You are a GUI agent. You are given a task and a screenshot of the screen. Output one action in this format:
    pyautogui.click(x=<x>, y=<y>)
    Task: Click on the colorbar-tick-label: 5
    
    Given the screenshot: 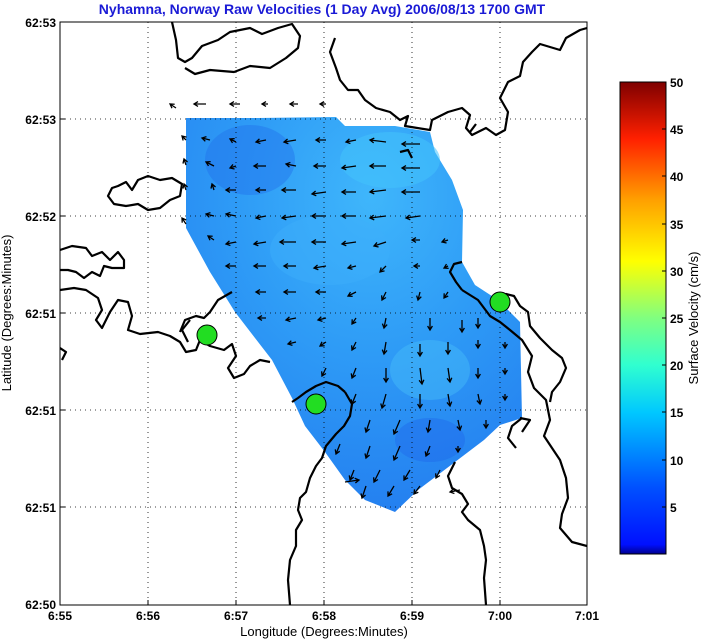 What is the action you would take?
    pyautogui.click(x=673, y=508)
    